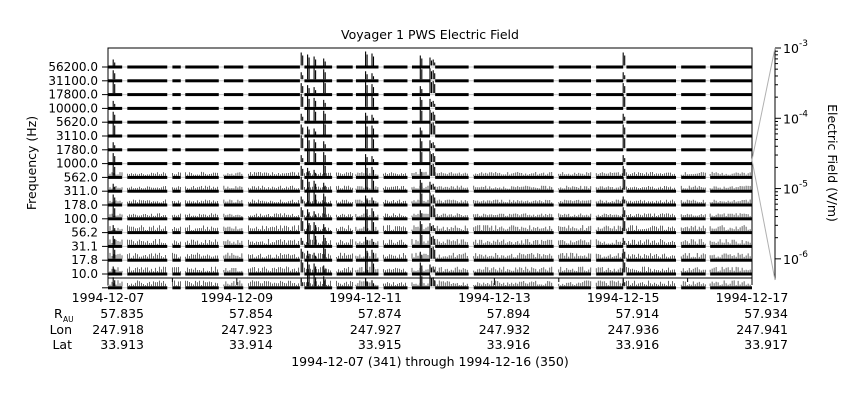 The height and width of the screenshot is (400, 860). I want to click on y-tick-label: 10000.0, so click(73, 108).